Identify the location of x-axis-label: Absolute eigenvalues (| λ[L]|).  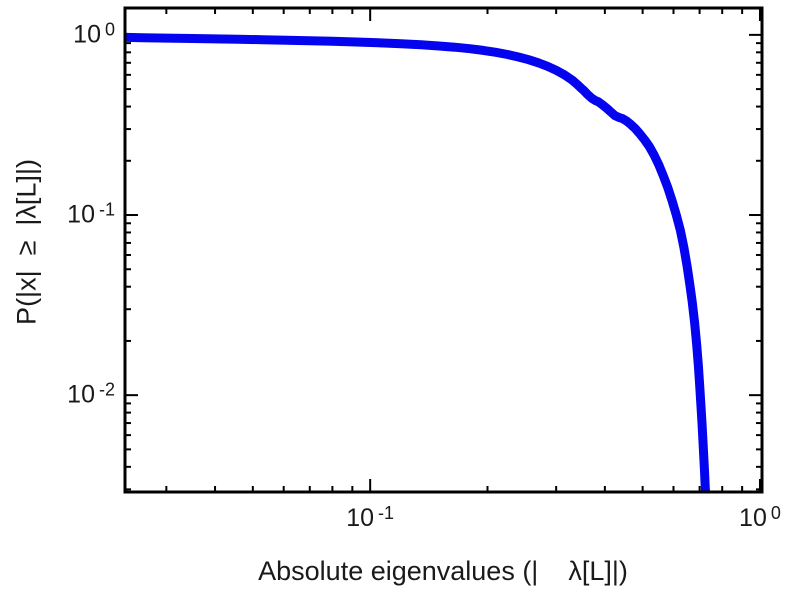
(443, 571).